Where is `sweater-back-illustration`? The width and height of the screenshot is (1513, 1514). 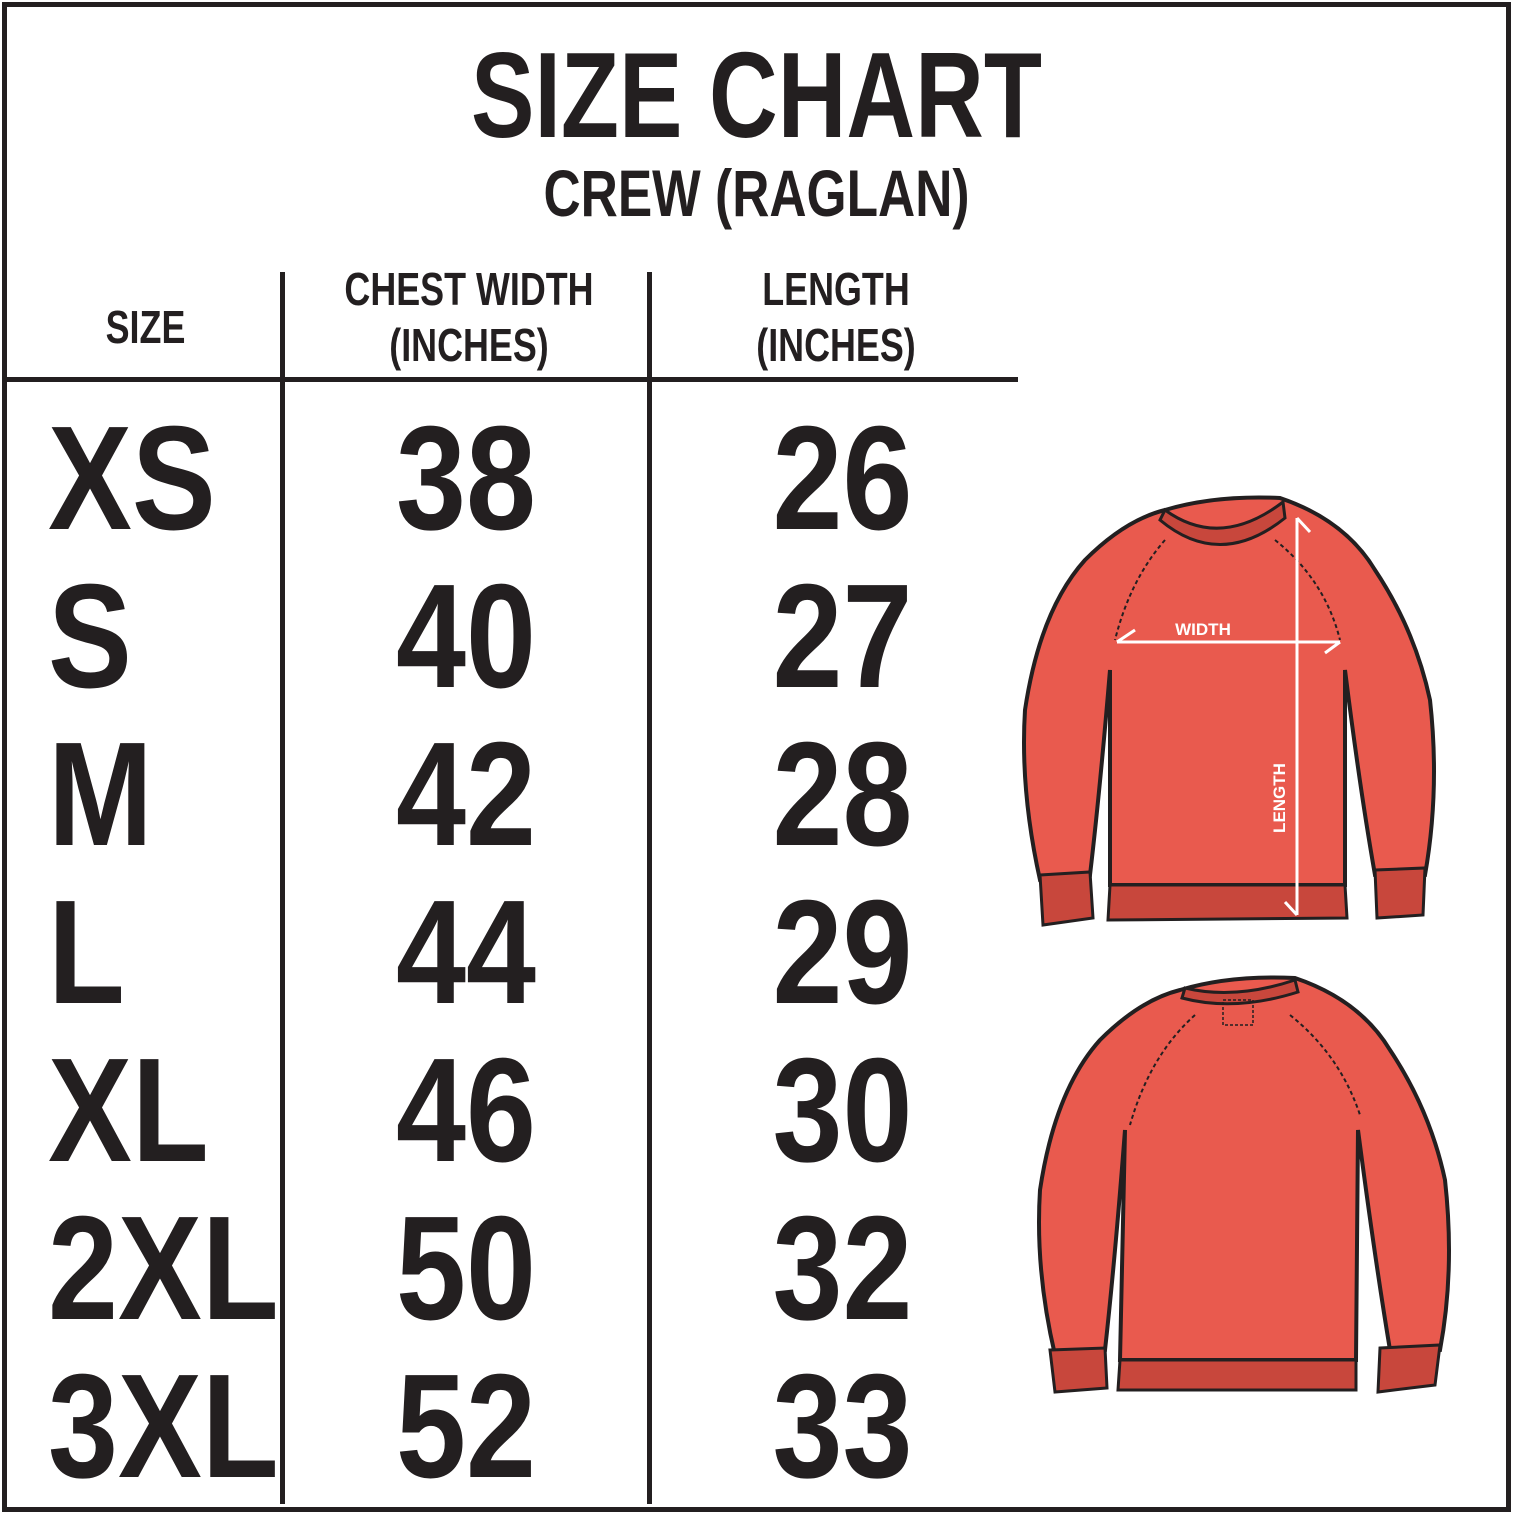
sweater-back-illustration is located at coordinates (1244, 1184).